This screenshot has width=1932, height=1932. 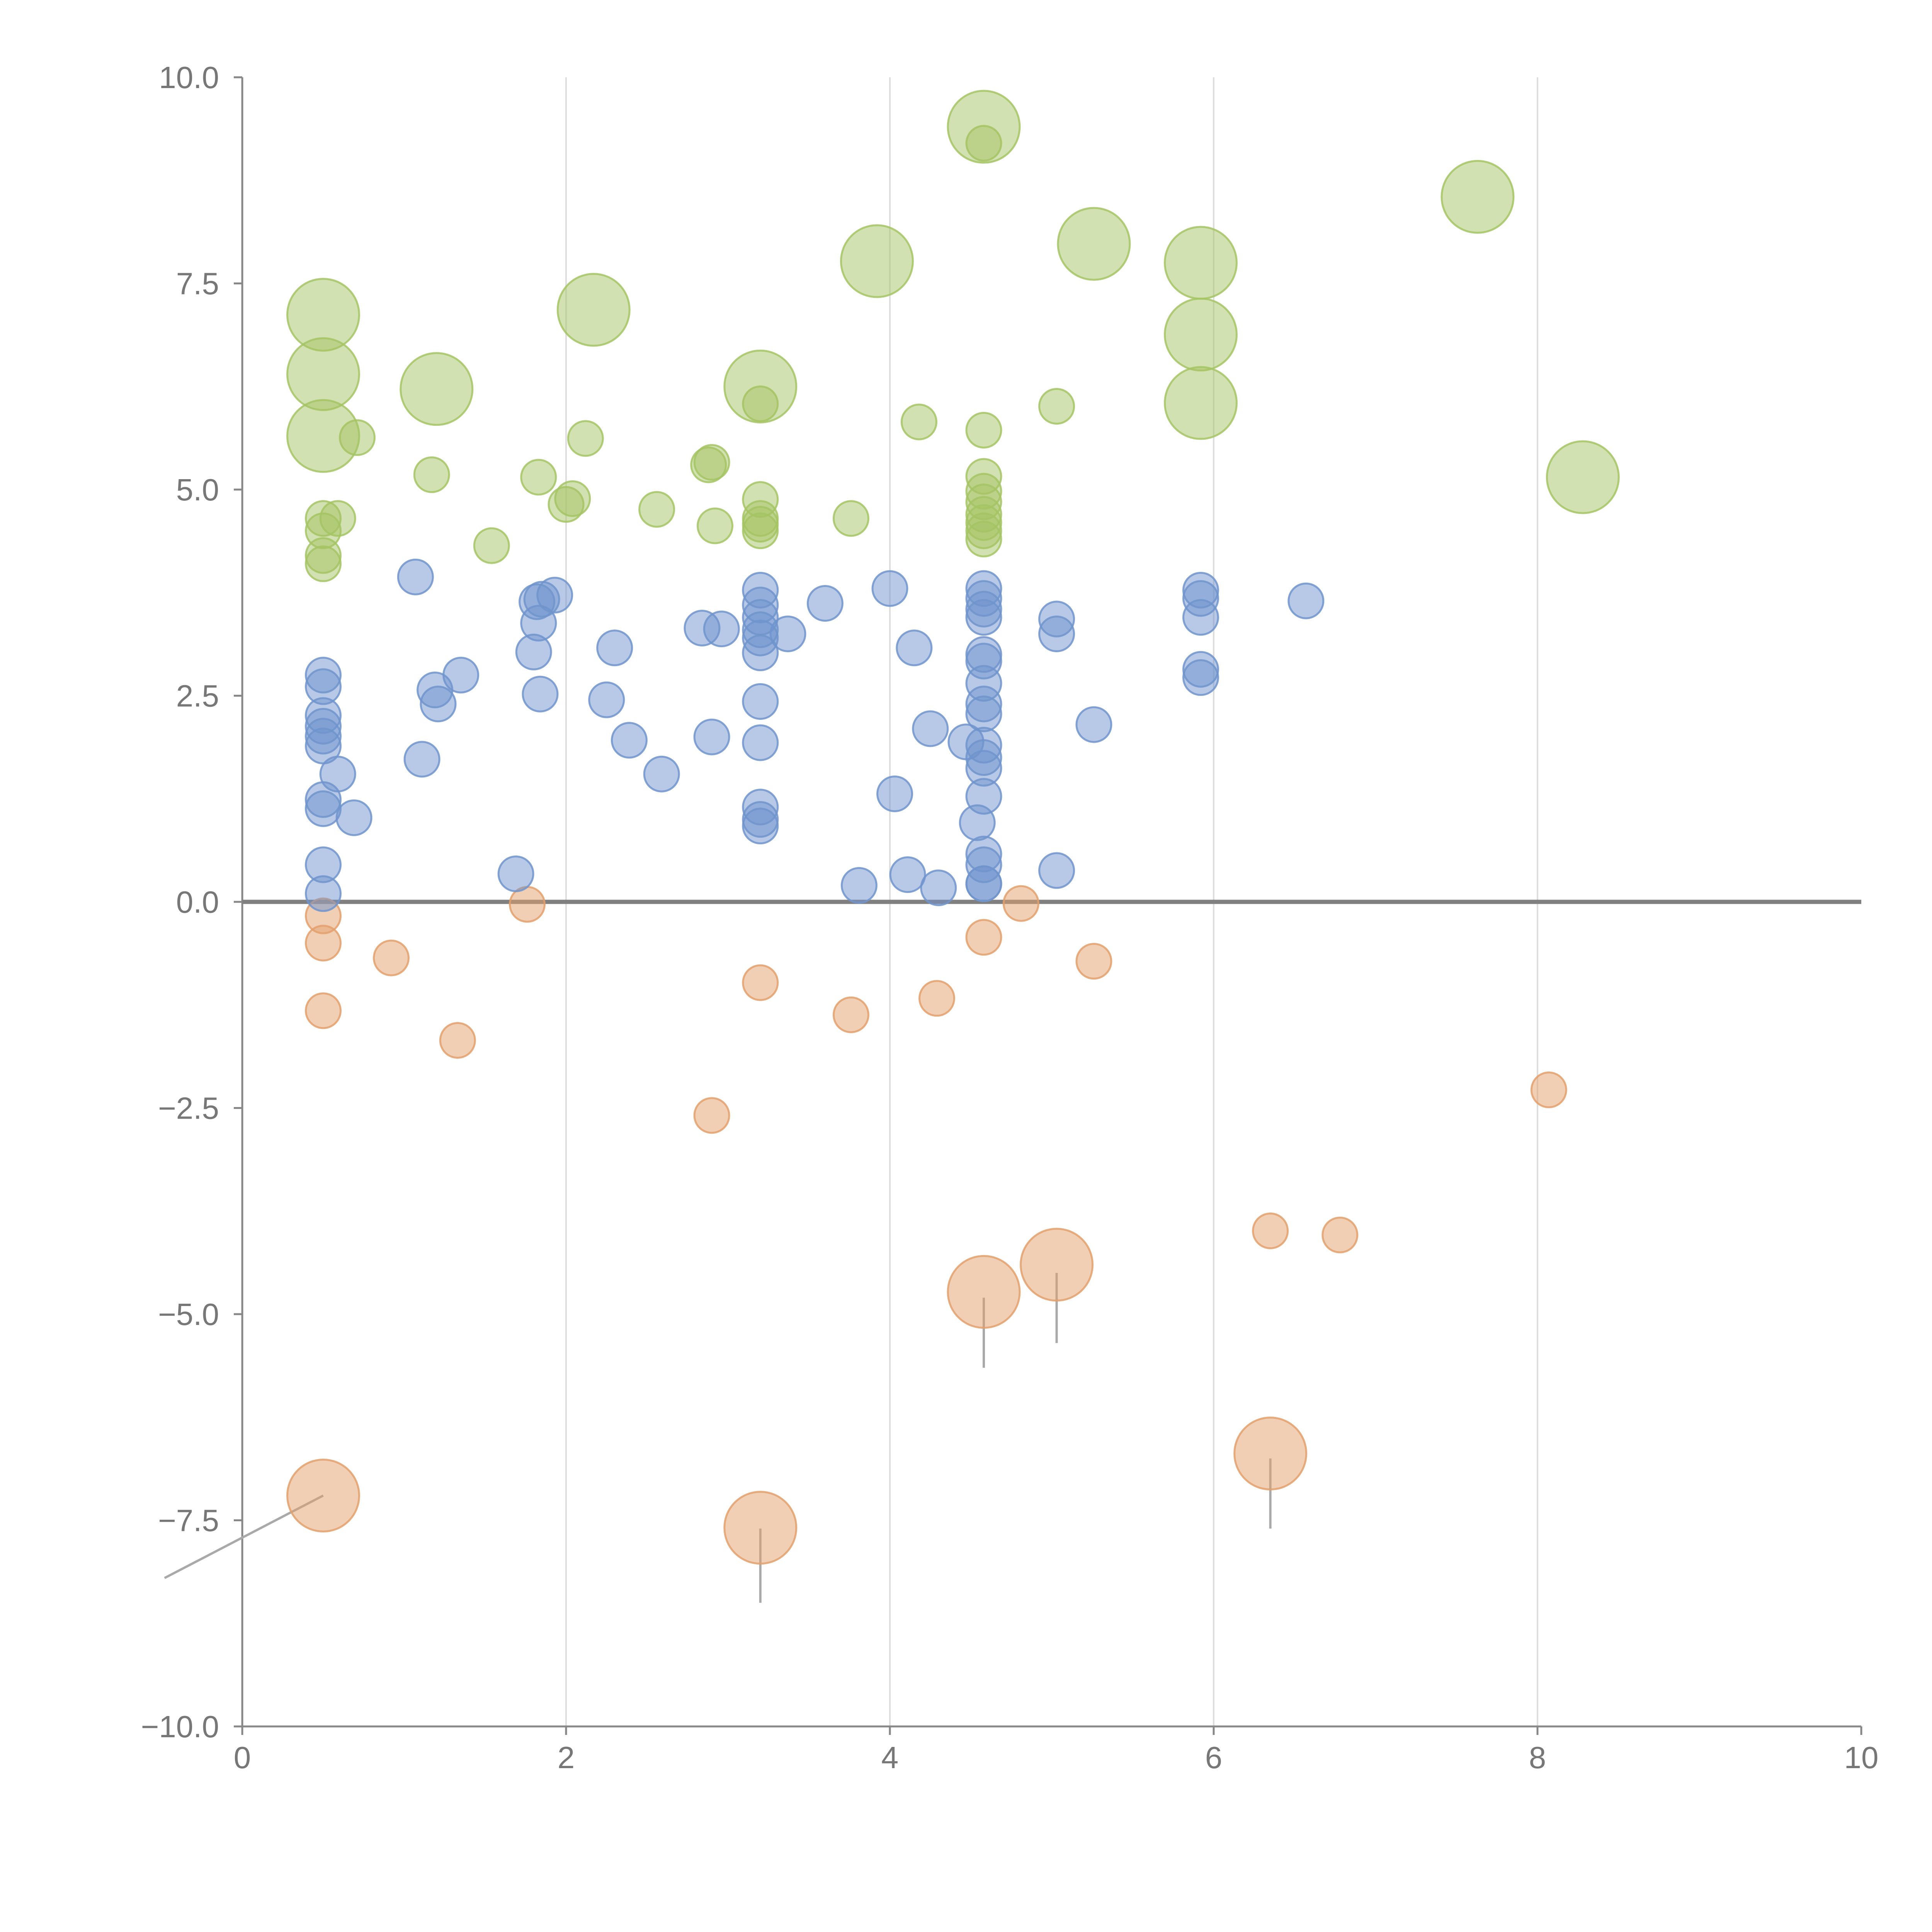 I want to click on x-tick-label: 0, so click(x=243, y=1757).